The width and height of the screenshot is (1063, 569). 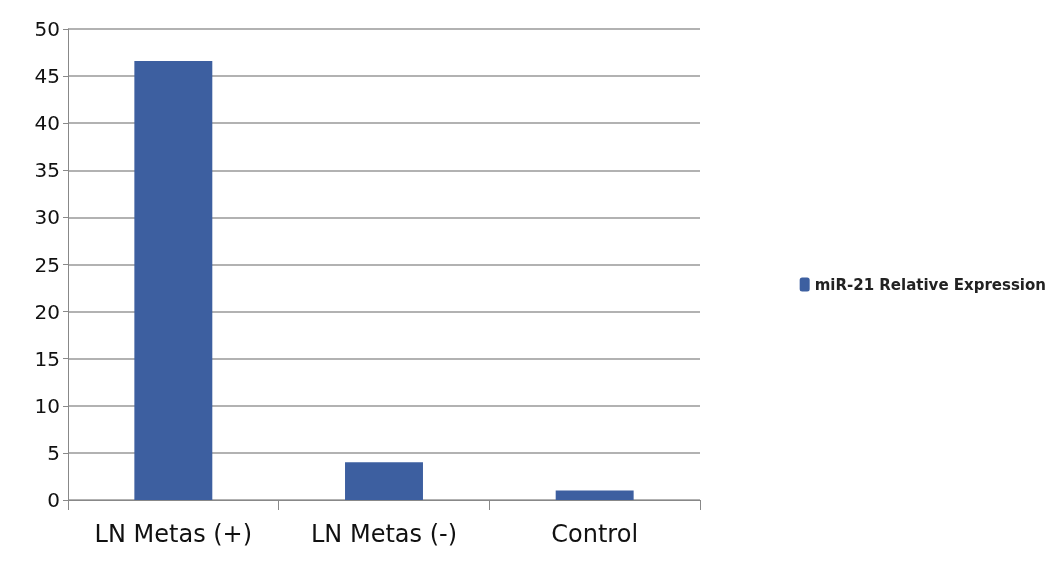 What do you see at coordinates (595, 534) in the screenshot?
I see `x-tick-label: Control` at bounding box center [595, 534].